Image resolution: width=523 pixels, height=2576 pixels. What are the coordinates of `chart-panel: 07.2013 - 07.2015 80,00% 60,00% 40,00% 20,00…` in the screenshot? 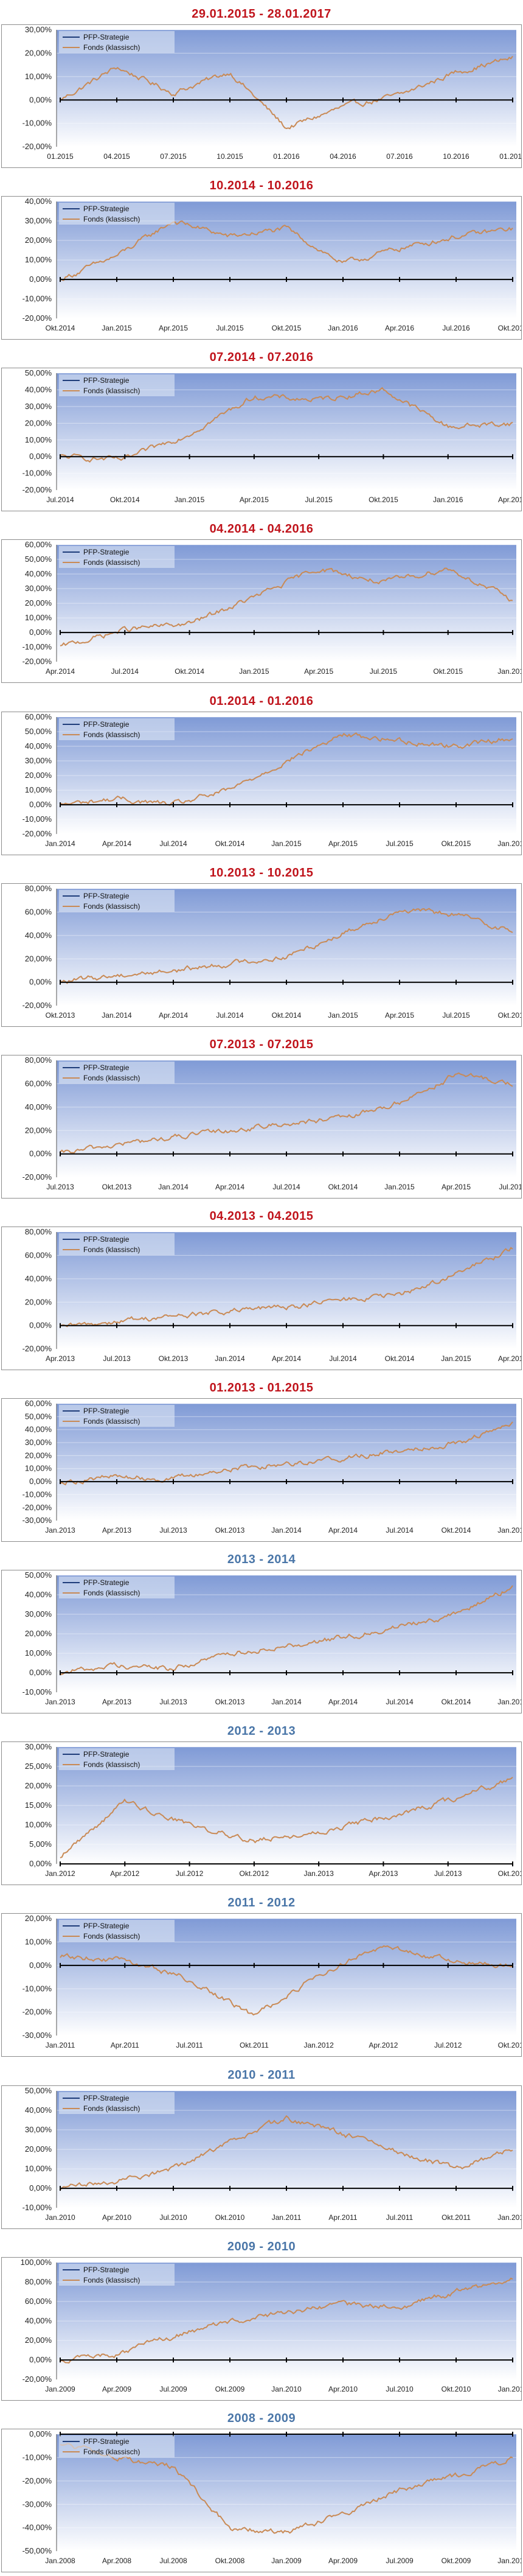 It's located at (261, 1116).